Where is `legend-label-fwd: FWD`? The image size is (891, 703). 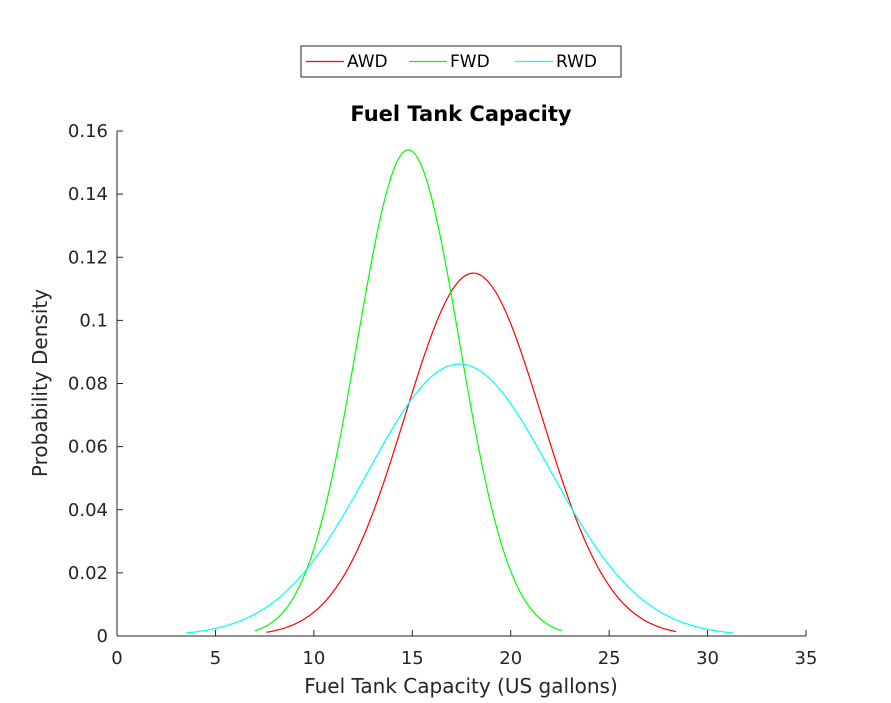 legend-label-fwd: FWD is located at coordinates (470, 62).